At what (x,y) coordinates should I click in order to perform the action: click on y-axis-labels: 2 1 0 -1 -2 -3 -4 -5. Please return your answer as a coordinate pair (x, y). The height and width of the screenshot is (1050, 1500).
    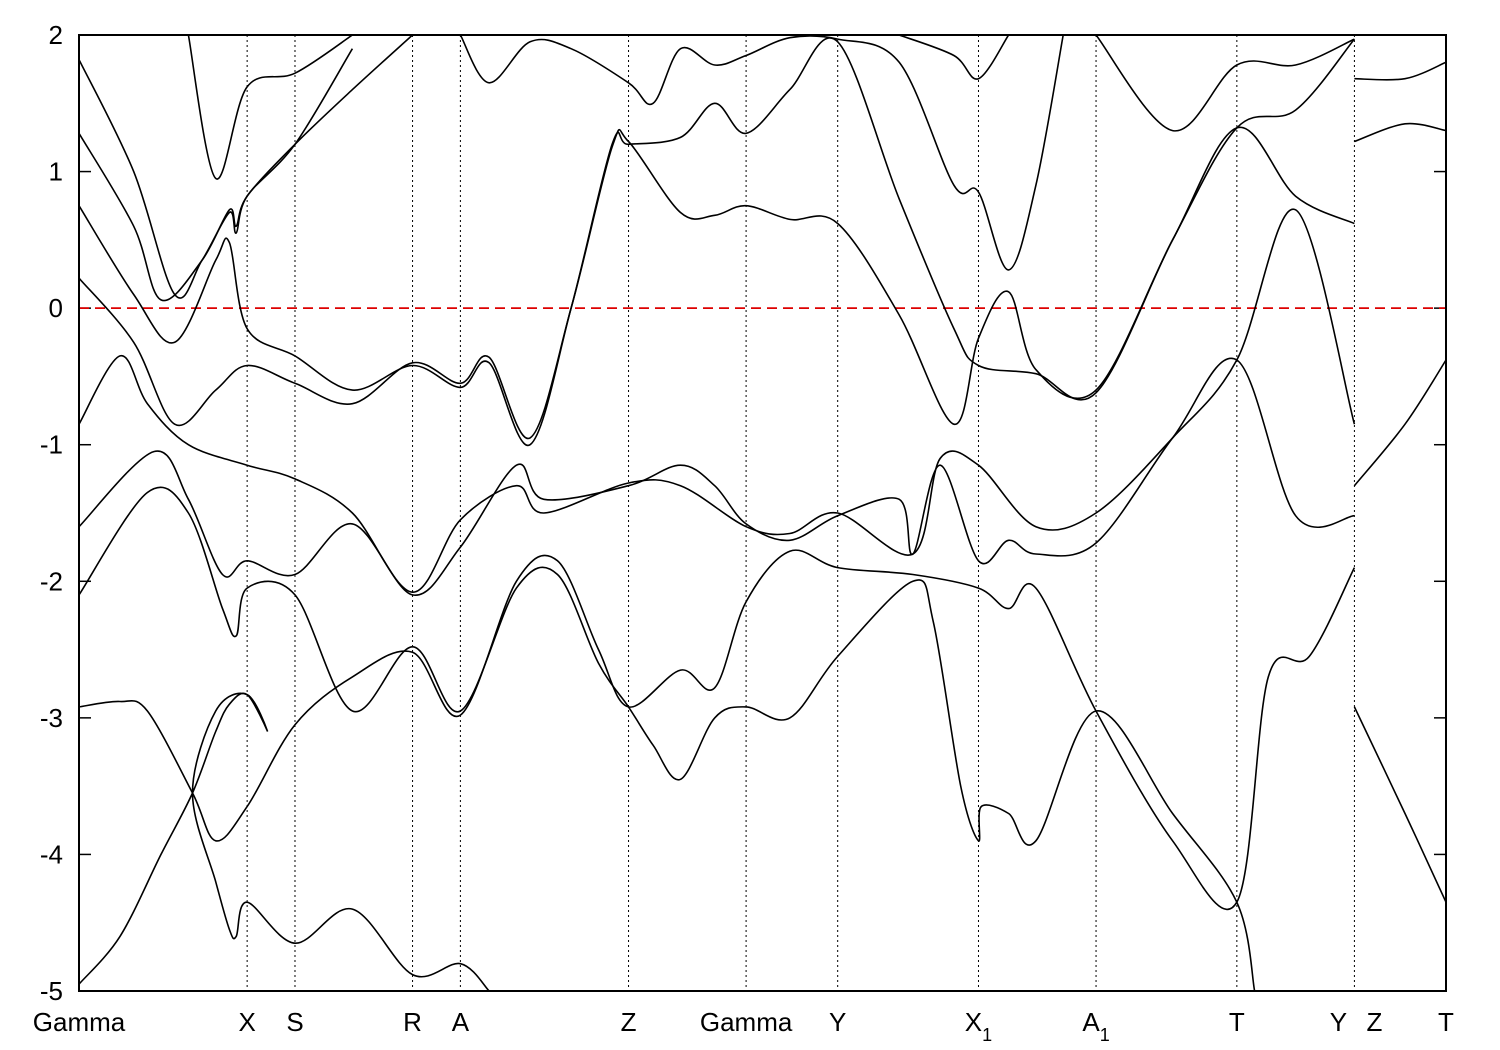
    Looking at the image, I should click on (51, 513).